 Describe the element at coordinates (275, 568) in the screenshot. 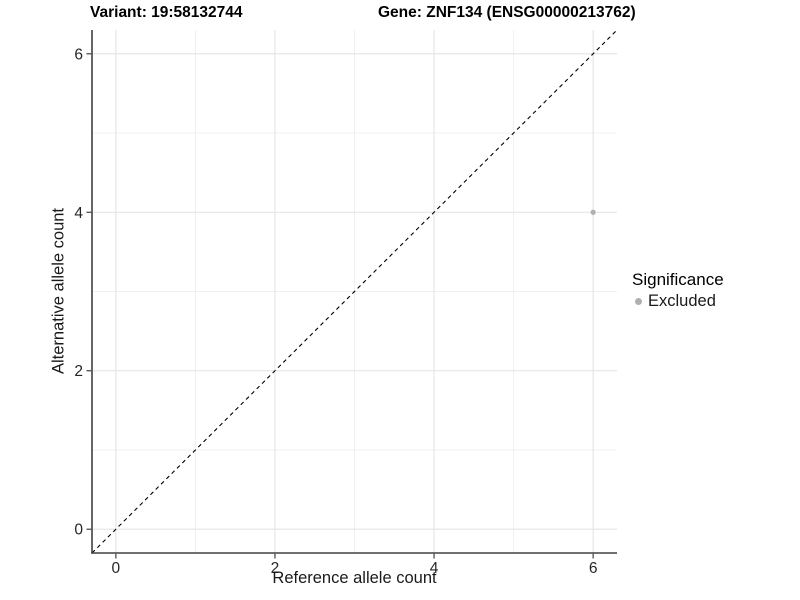

I see `x-tick-label: 2` at that location.